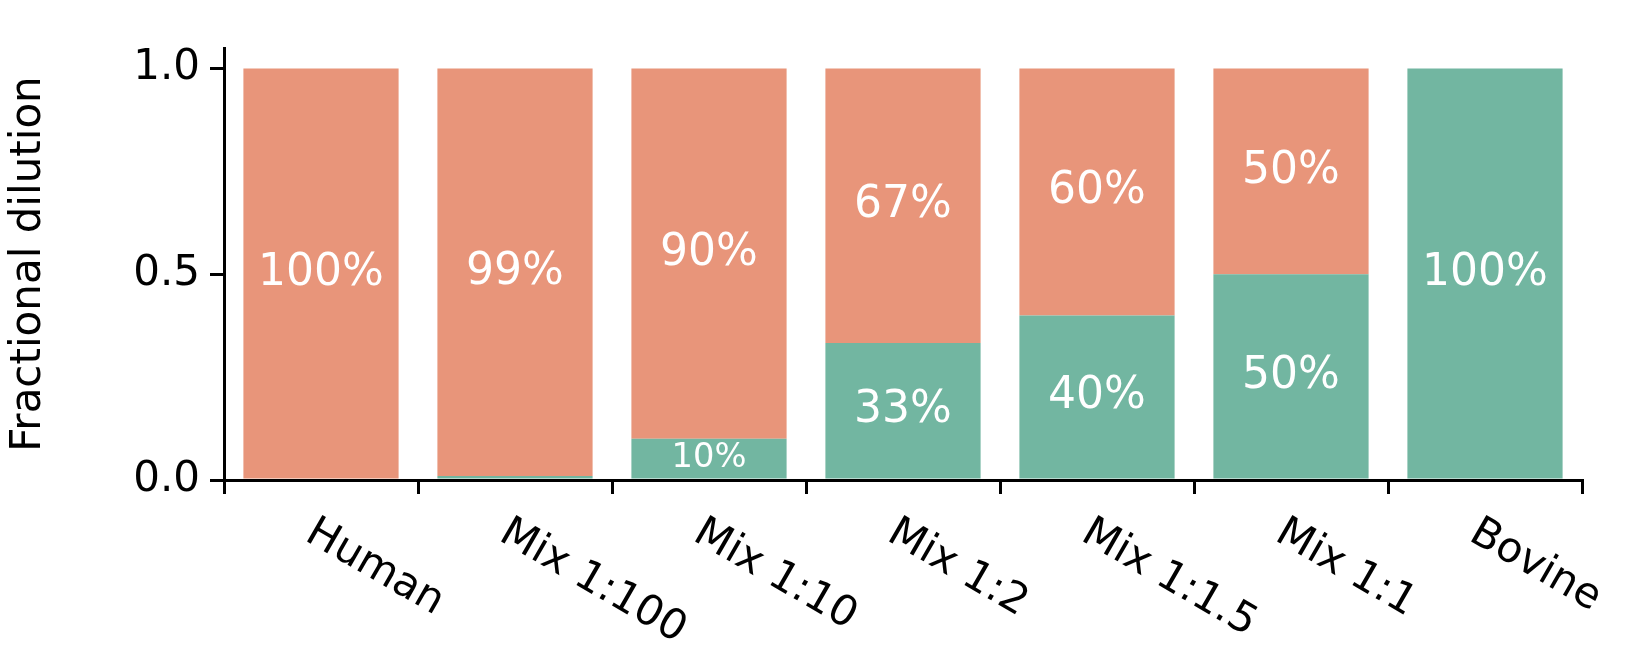  What do you see at coordinates (903, 202) in the screenshot?
I see `data-label: 67%` at bounding box center [903, 202].